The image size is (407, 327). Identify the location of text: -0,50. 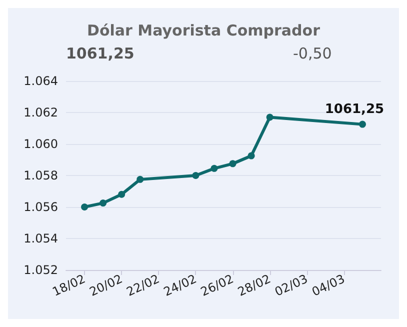
(312, 53).